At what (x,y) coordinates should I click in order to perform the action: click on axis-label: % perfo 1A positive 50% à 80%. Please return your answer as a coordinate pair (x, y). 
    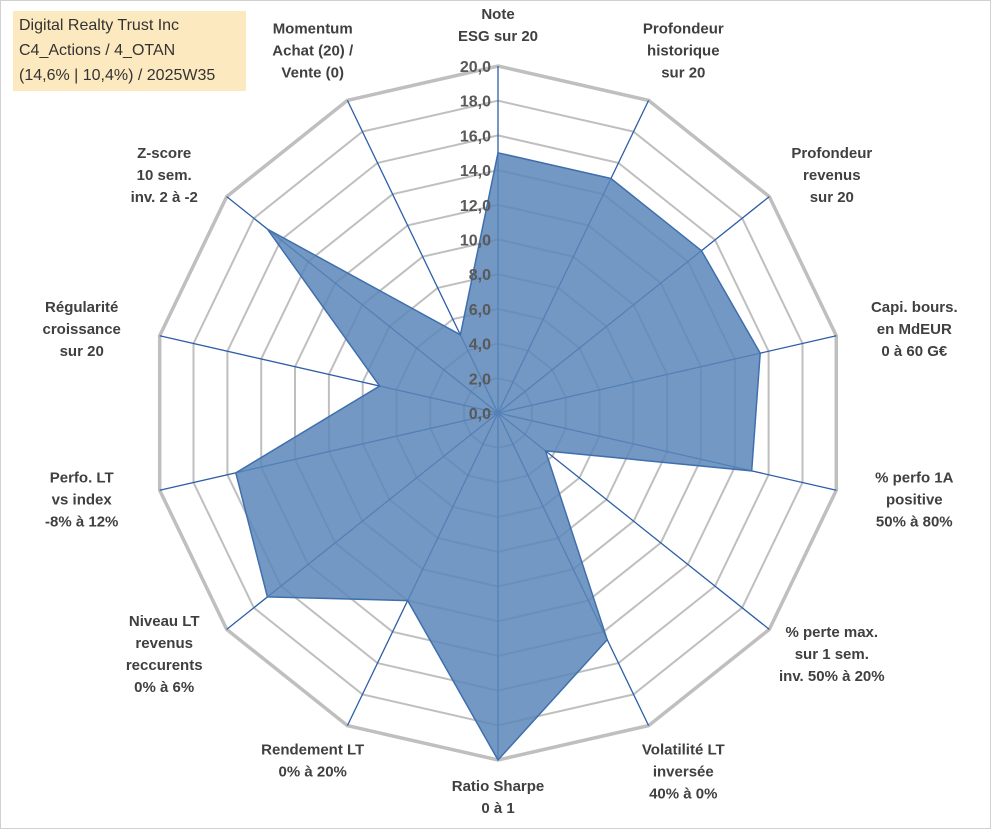
    Looking at the image, I should click on (914, 500).